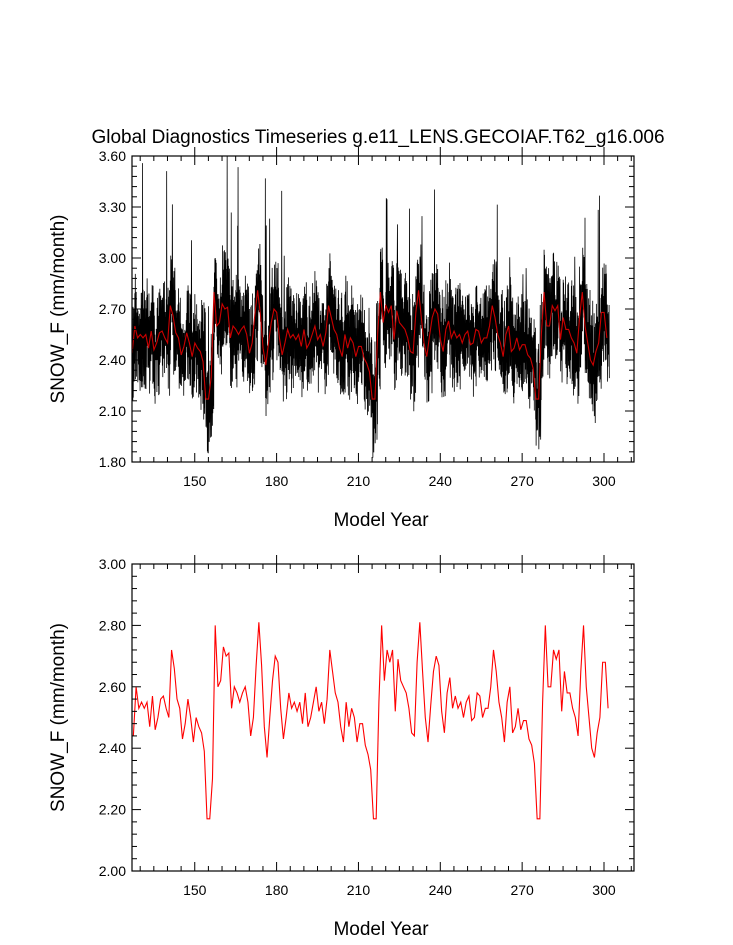 The image size is (733, 945). I want to click on y-tick-label: 3.30, so click(112, 207).